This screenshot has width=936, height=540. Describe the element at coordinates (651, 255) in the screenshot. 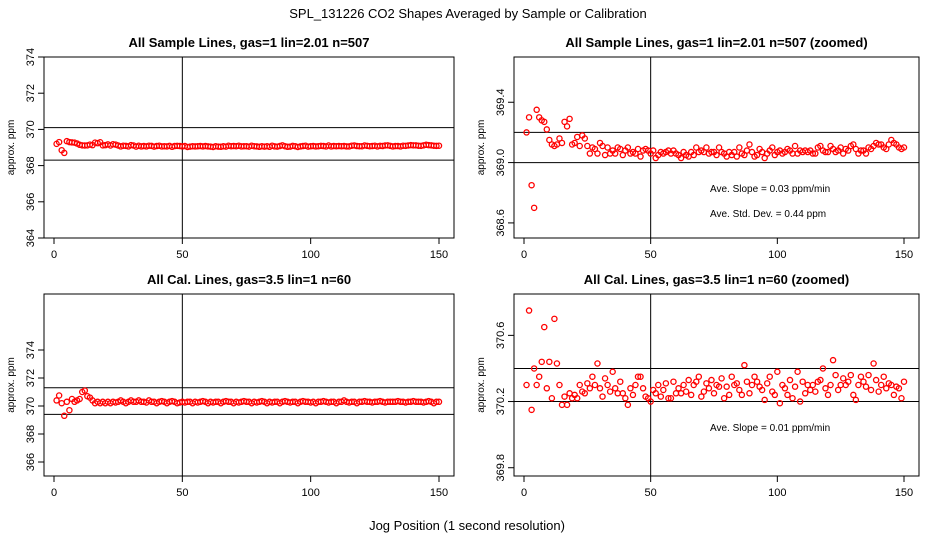

I see `x-tick-label: 50` at that location.